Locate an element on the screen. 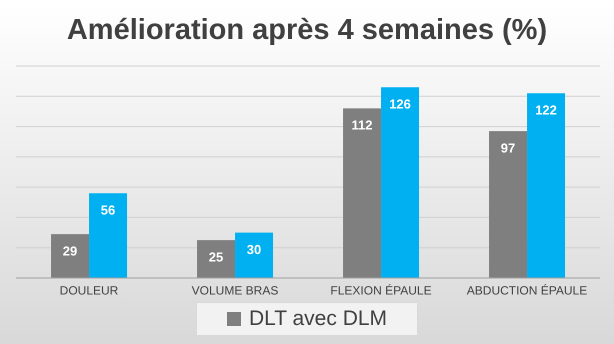 The image size is (614, 344). x-tick-label: DOULEUR is located at coordinates (89, 291).